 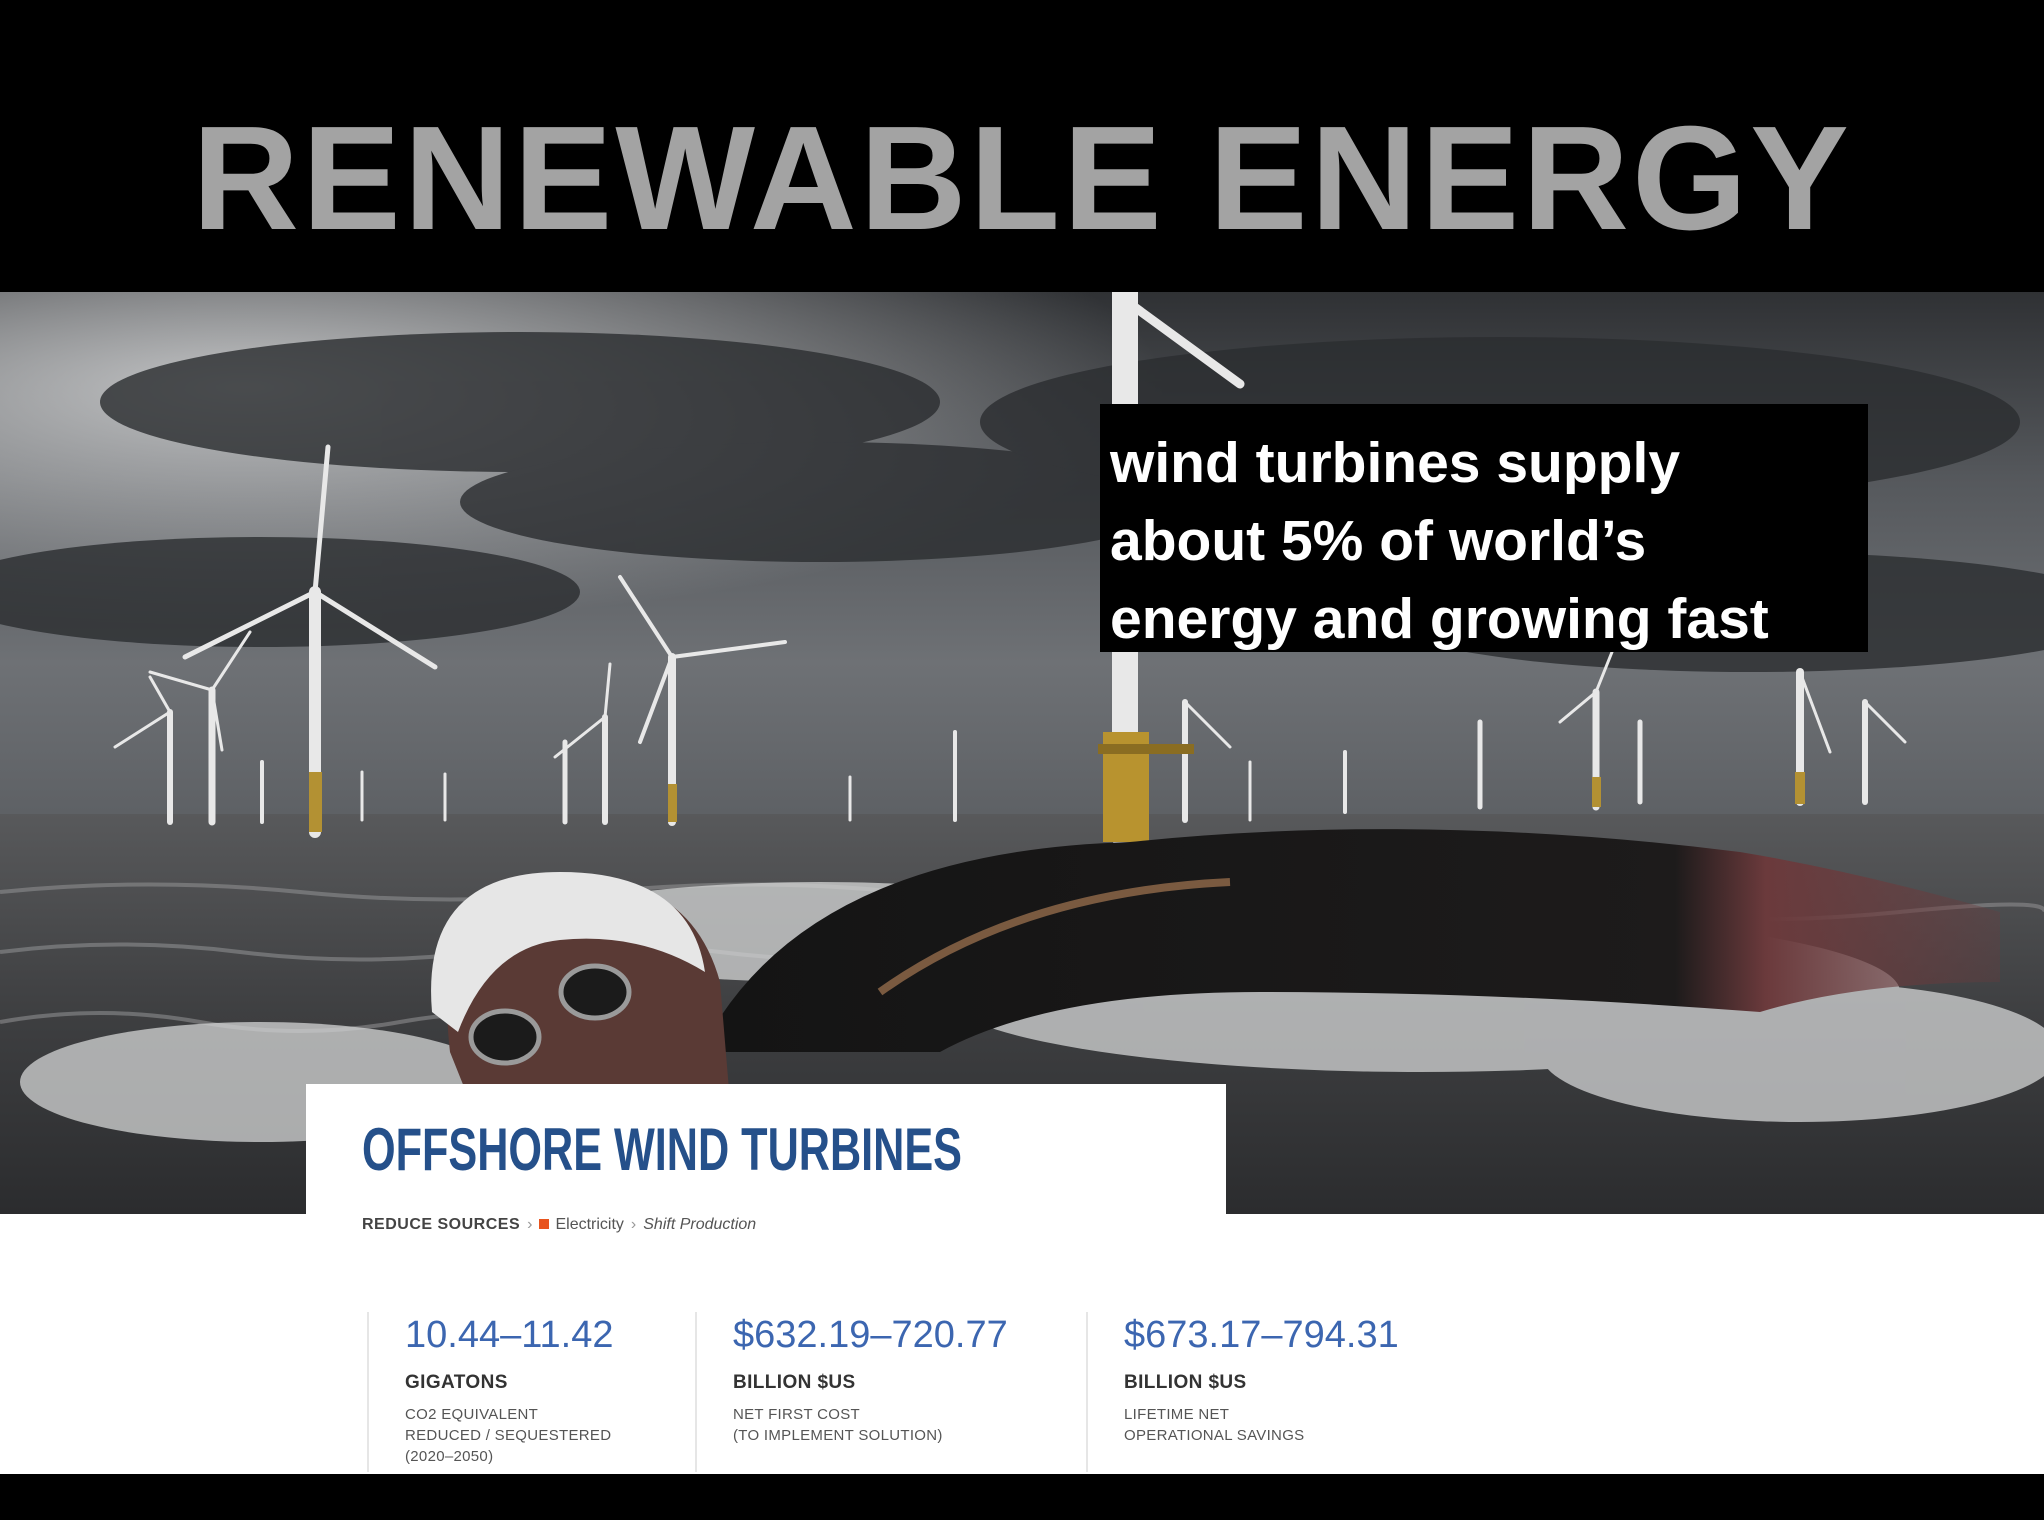 I want to click on slide-title: RENEWABLE ENERGY, so click(x=1022, y=178).